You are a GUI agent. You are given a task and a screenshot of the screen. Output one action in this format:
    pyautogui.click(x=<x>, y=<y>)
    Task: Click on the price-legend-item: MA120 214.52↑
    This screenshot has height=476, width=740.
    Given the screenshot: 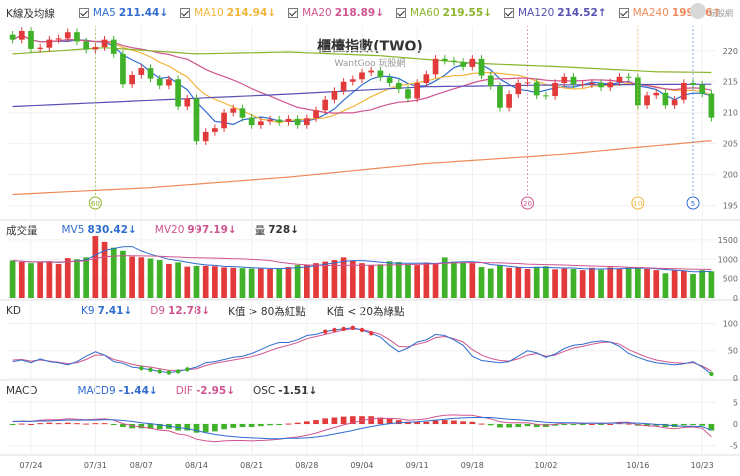 What is the action you would take?
    pyautogui.click(x=555, y=13)
    